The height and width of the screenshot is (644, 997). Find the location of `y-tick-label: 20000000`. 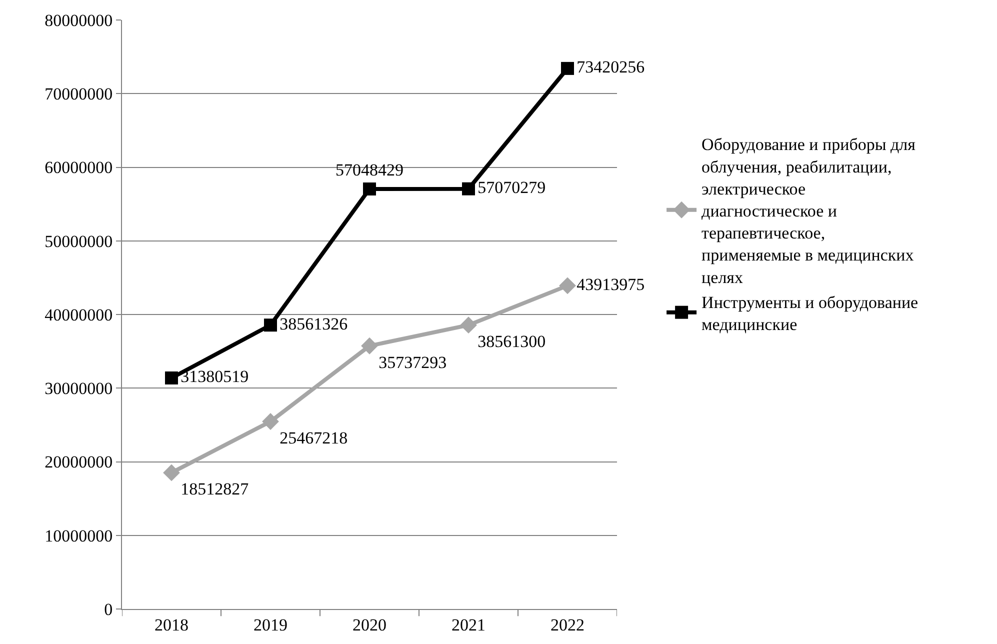

y-tick-label: 20000000 is located at coordinates (78, 462).